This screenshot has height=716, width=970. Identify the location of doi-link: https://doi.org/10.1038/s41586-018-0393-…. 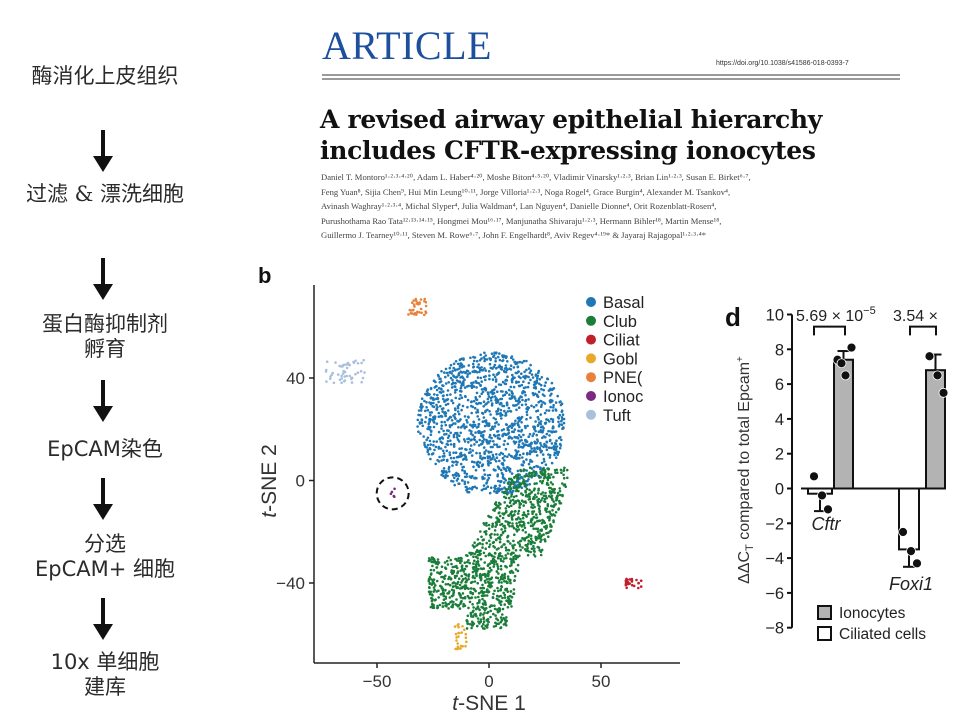
(782, 63).